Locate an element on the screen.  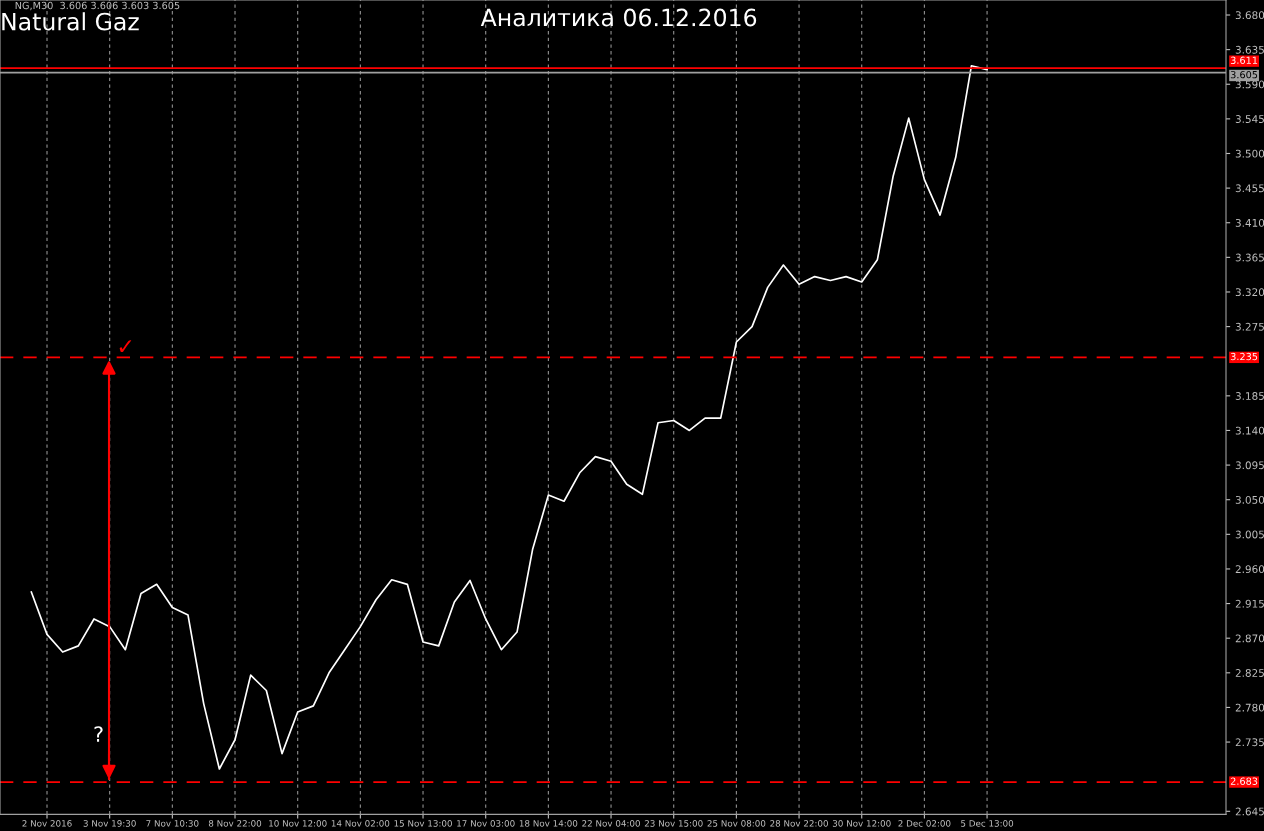
y-tick-label: 2.780 is located at coordinates (1249, 707).